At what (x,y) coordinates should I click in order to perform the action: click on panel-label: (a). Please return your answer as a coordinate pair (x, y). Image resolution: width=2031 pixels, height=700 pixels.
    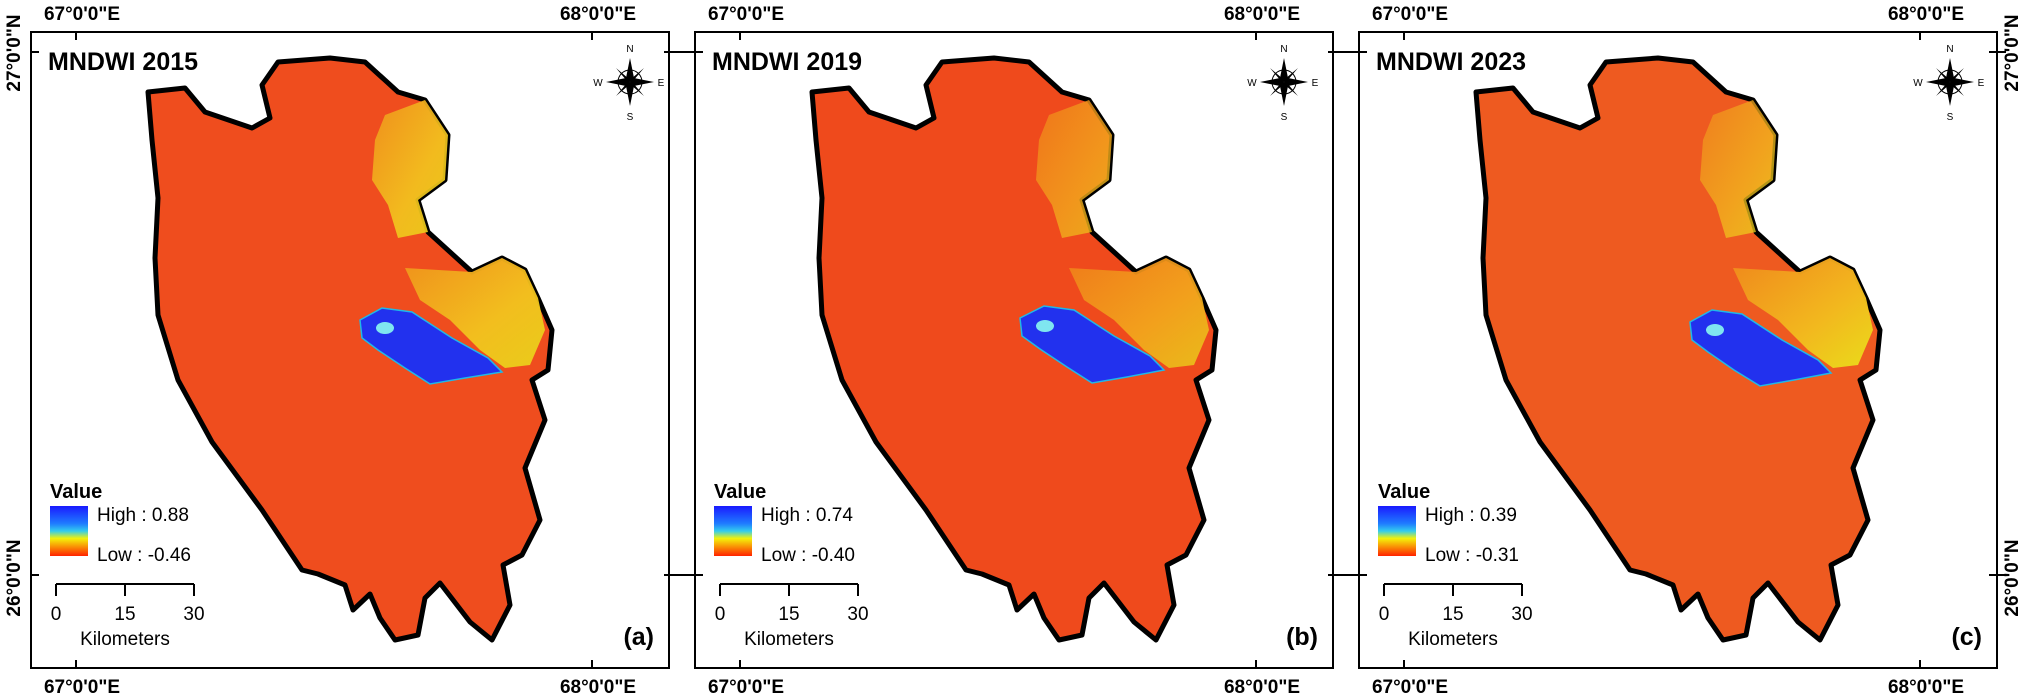
    Looking at the image, I should click on (638, 637).